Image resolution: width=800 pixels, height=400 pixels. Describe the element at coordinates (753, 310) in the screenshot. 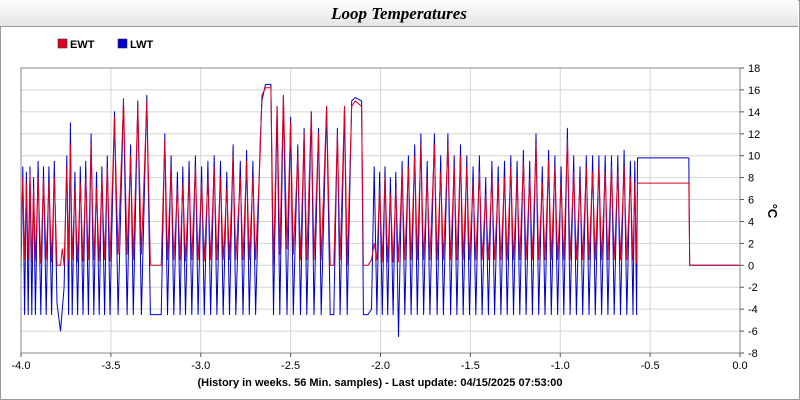

I see `y-tick-label: -4` at that location.